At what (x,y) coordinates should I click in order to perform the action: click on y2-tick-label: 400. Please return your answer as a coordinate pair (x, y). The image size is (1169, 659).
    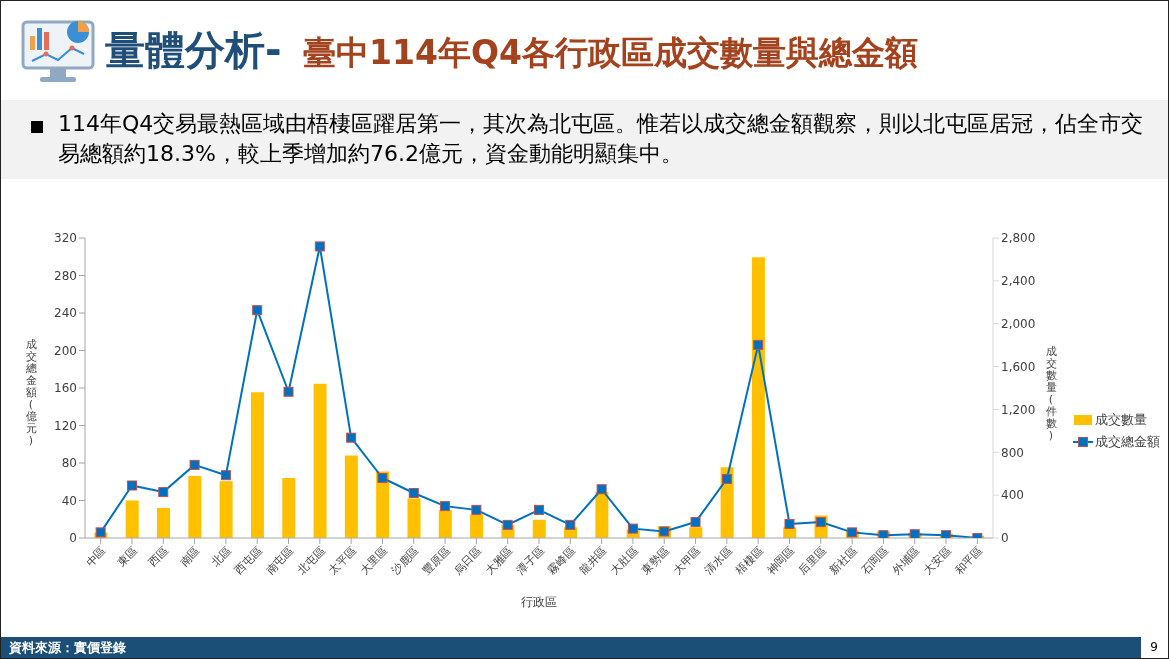
    Looking at the image, I should click on (1012, 495).